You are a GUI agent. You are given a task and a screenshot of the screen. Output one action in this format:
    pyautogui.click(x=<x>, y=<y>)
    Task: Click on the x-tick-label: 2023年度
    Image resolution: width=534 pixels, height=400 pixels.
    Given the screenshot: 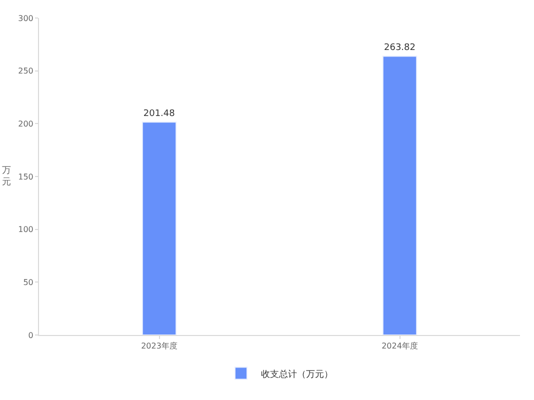 What is the action you would take?
    pyautogui.click(x=159, y=346)
    